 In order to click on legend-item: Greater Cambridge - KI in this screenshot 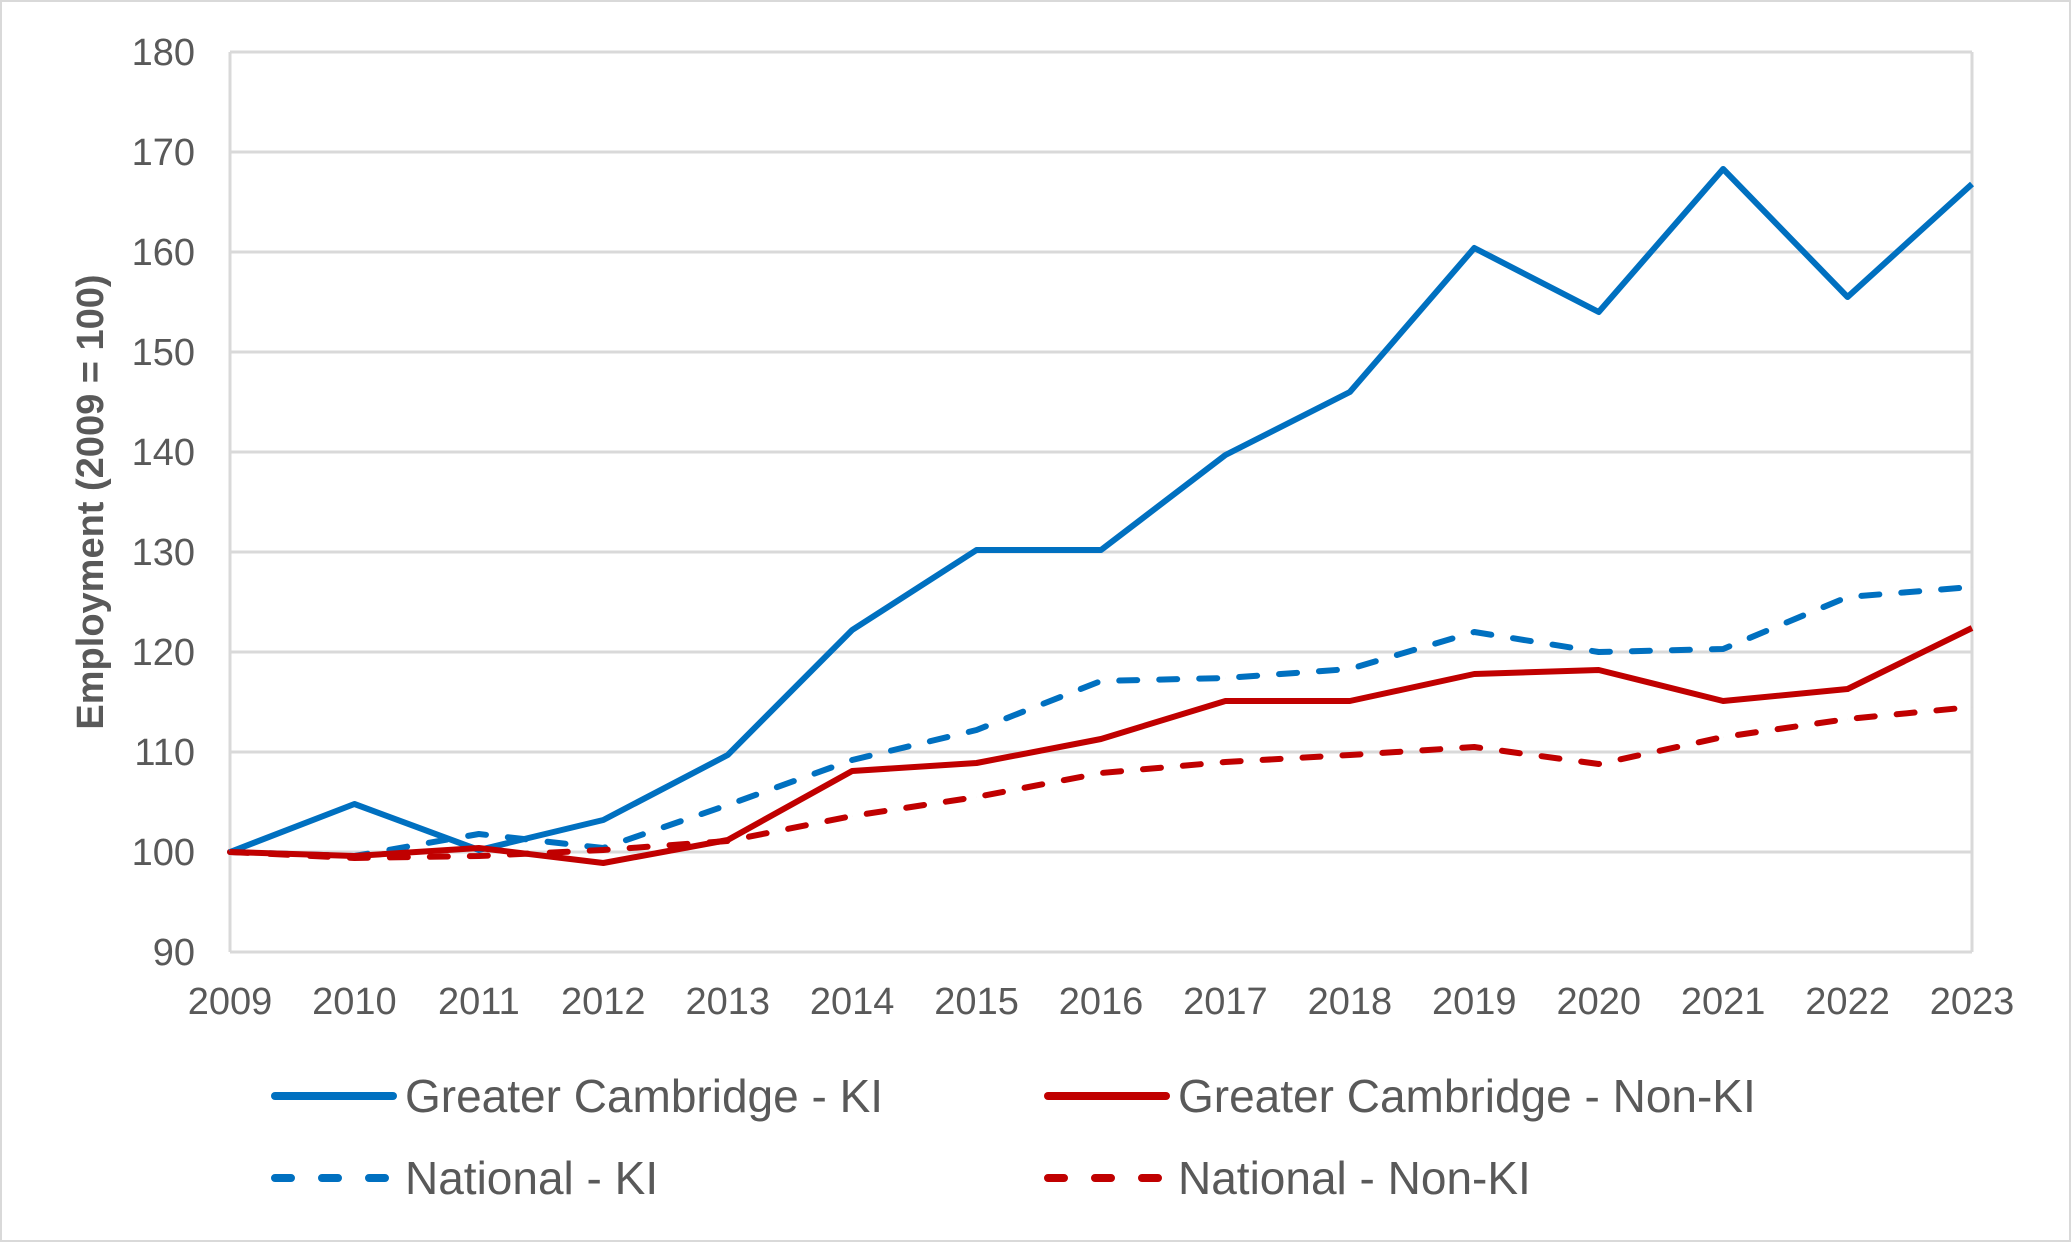, I will do `click(577, 1096)`.